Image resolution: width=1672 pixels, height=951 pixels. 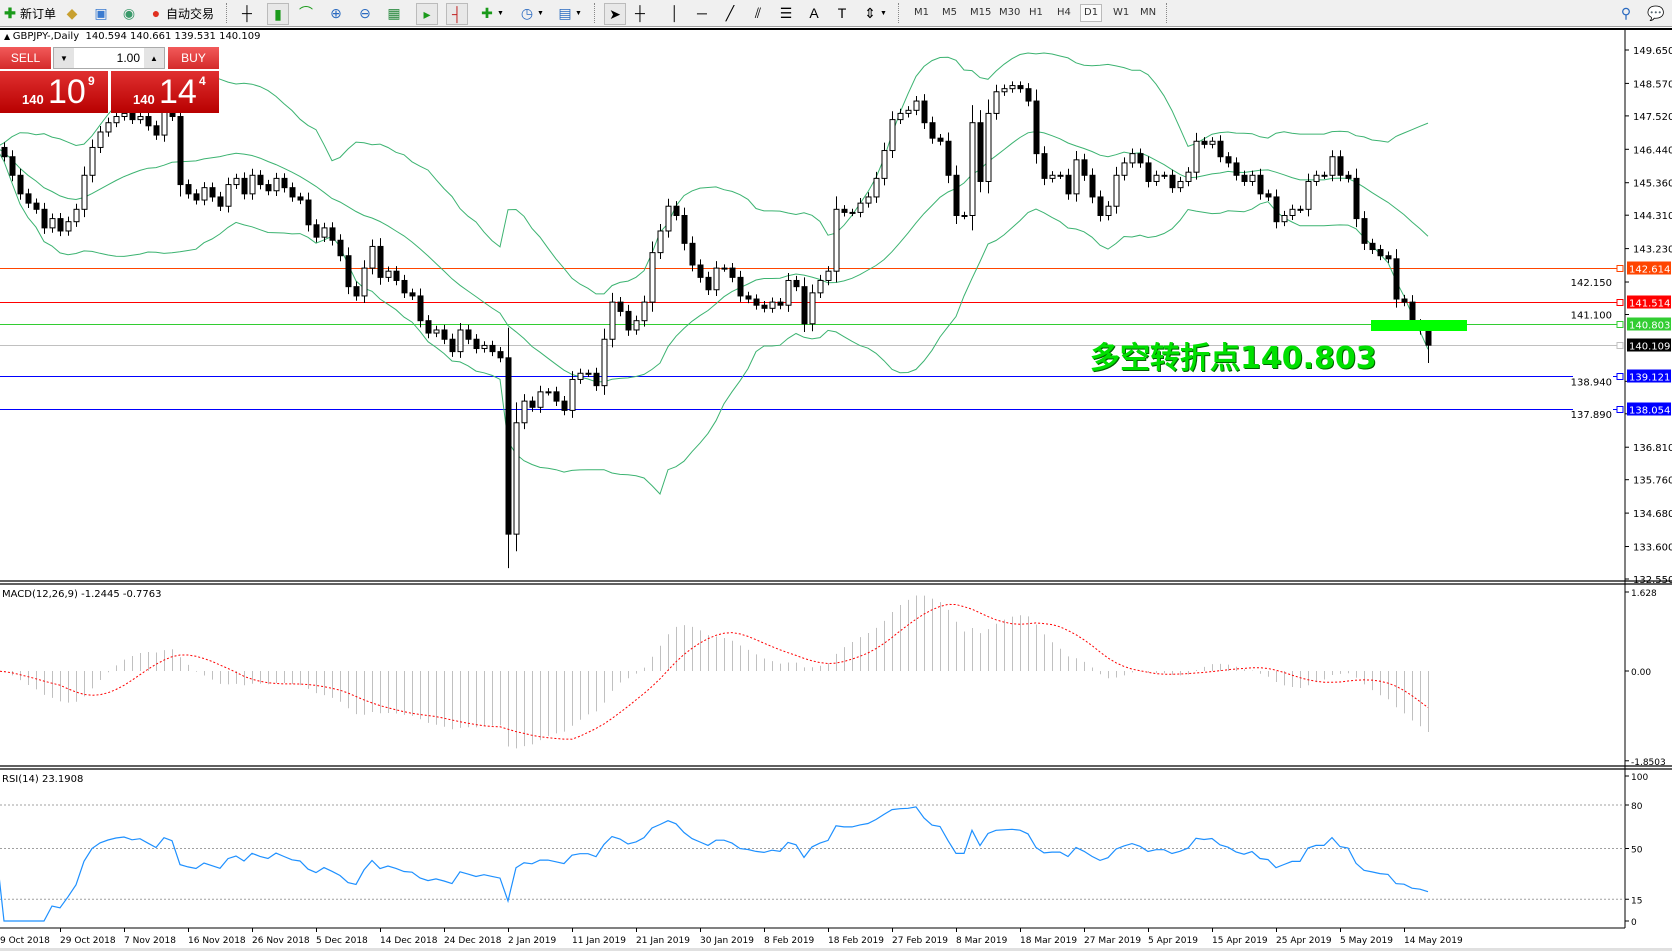 What do you see at coordinates (180, 13) in the screenshot?
I see `auto-trading-button: ● 自动交易` at bounding box center [180, 13].